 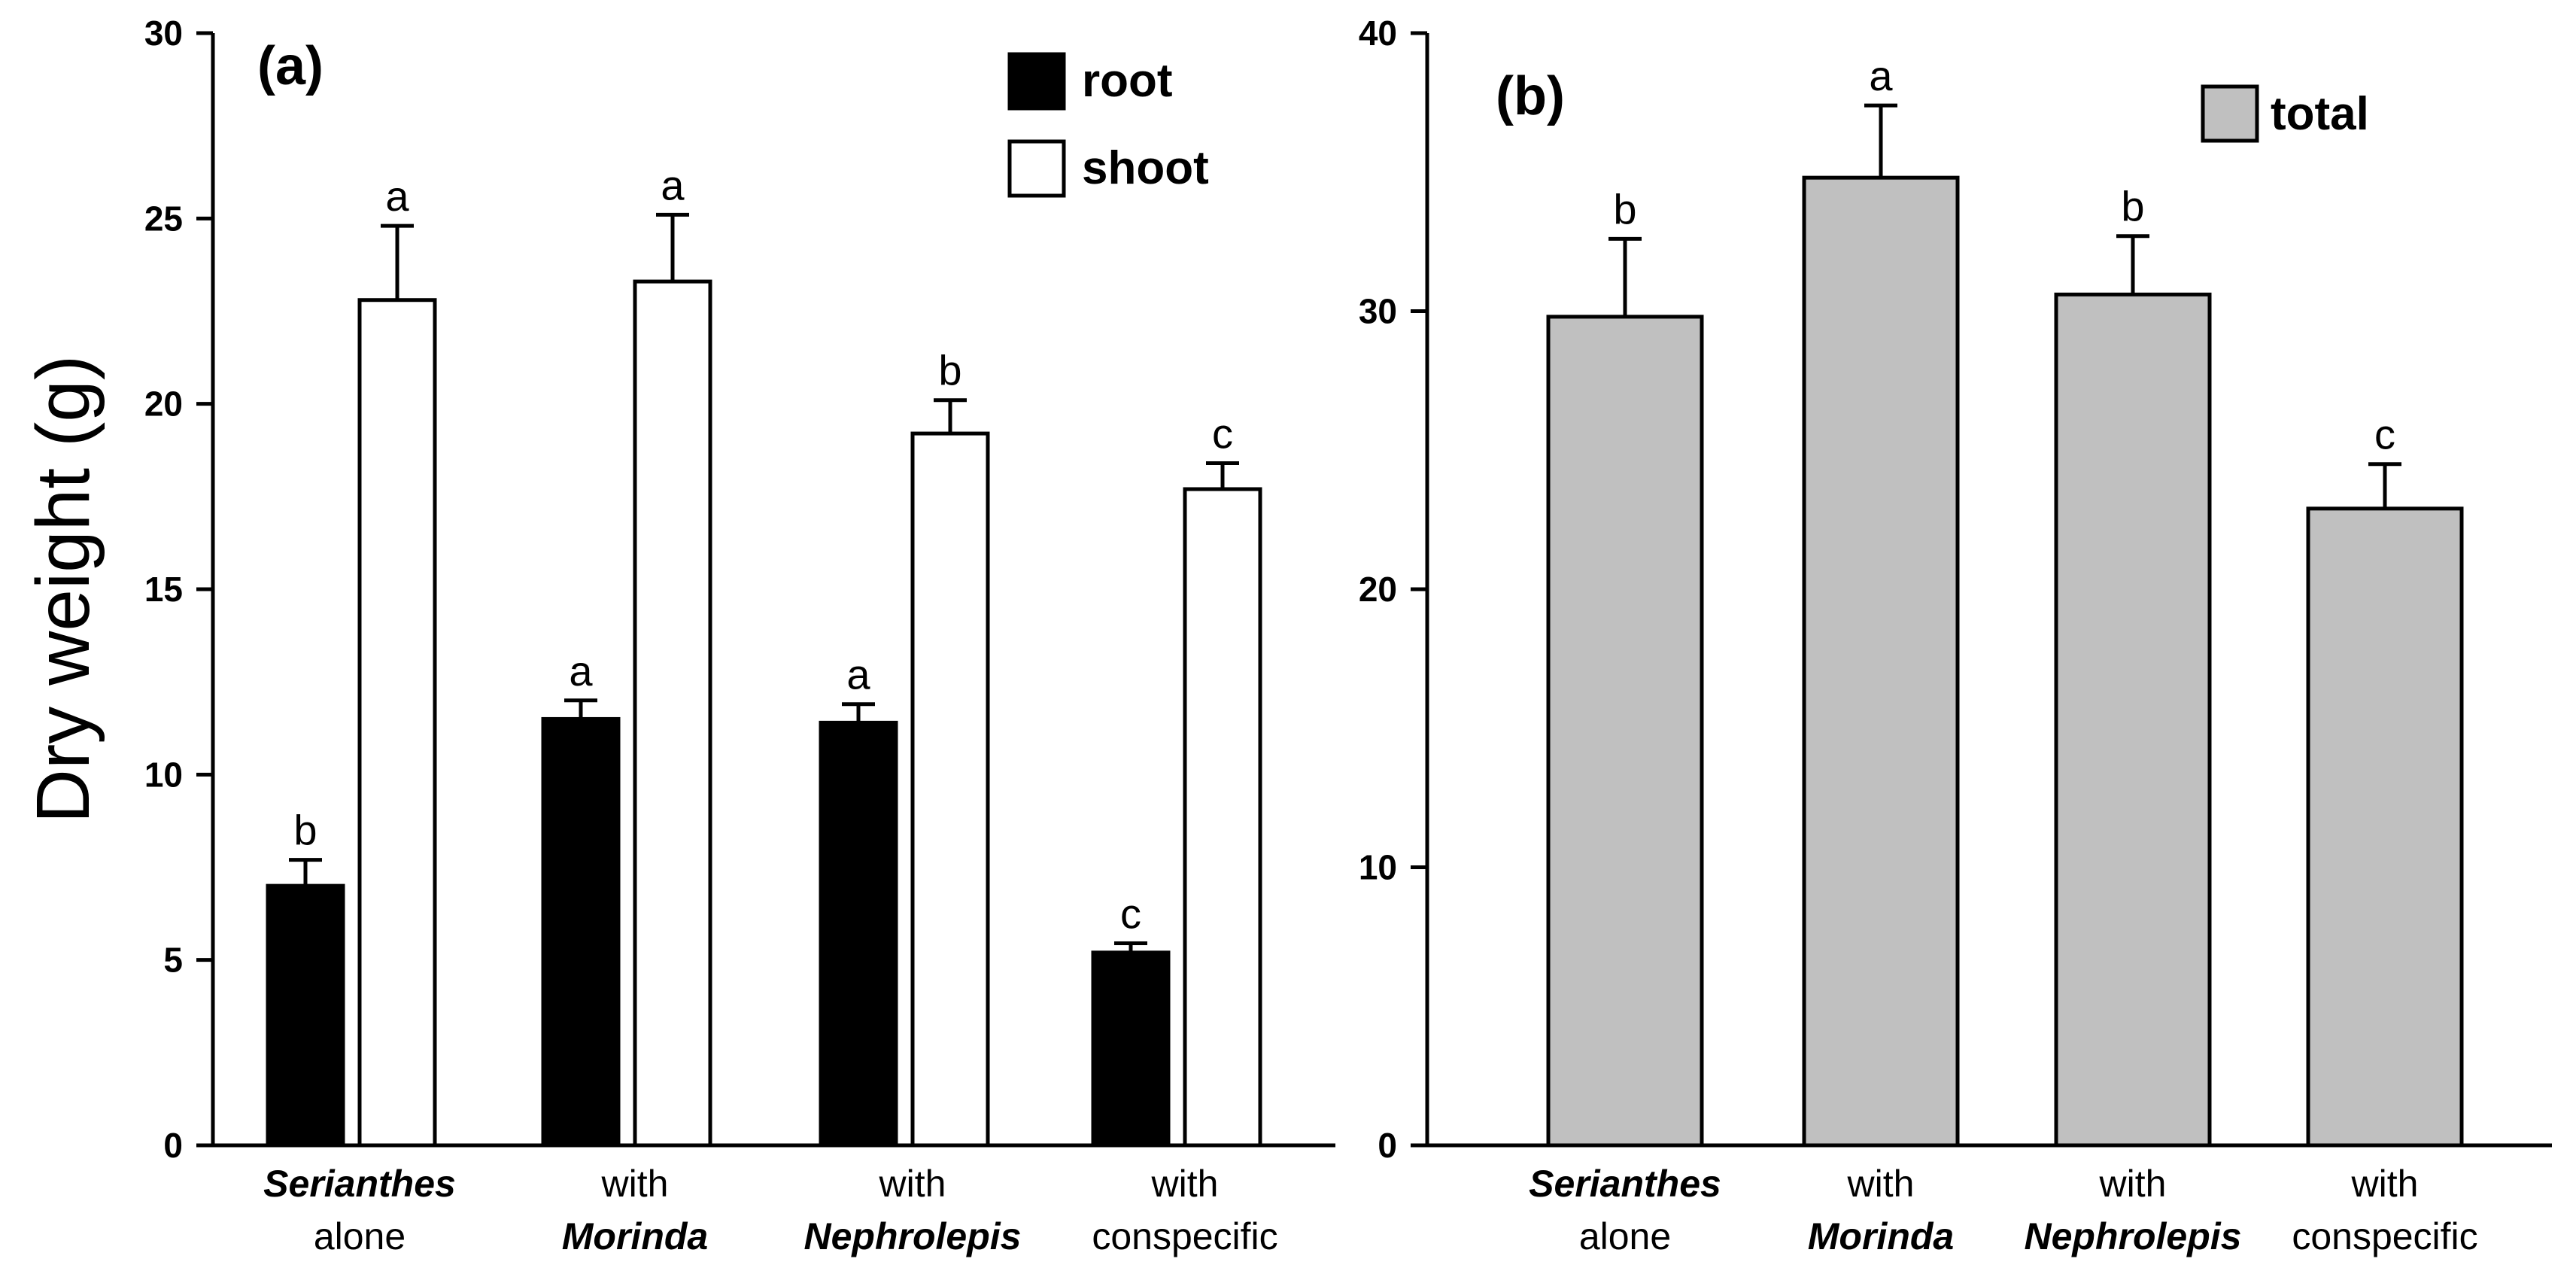 I want to click on legend-label-shoot: shoot, so click(x=1145, y=168).